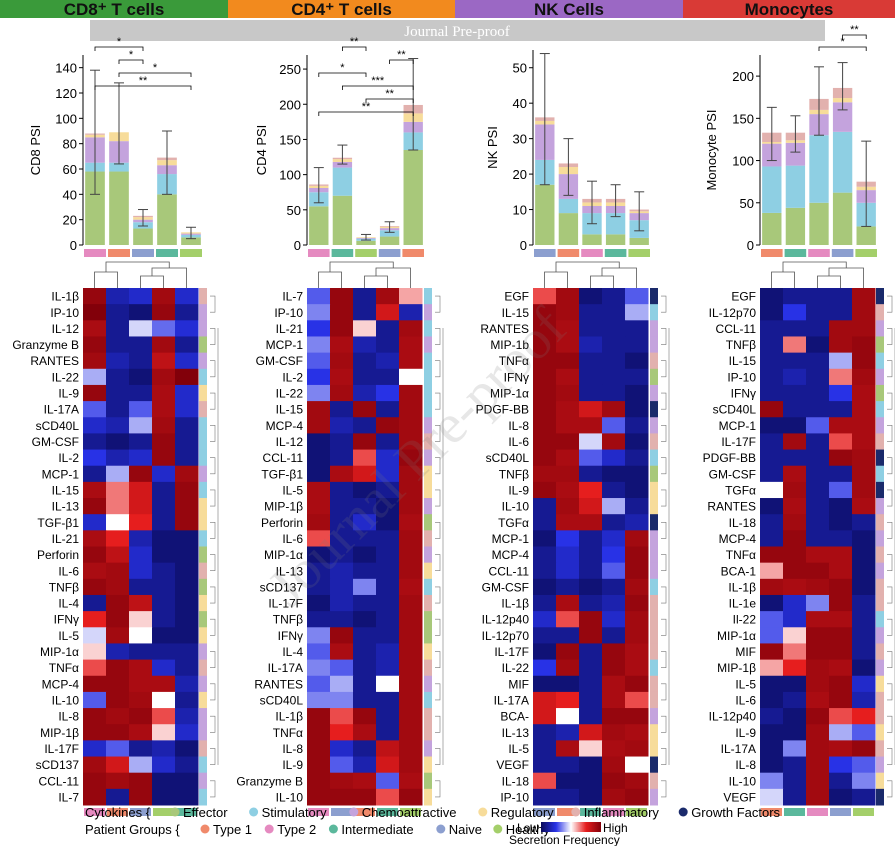  Describe the element at coordinates (743, 297) in the screenshot. I see `heatmap-row-label: EGF` at that location.